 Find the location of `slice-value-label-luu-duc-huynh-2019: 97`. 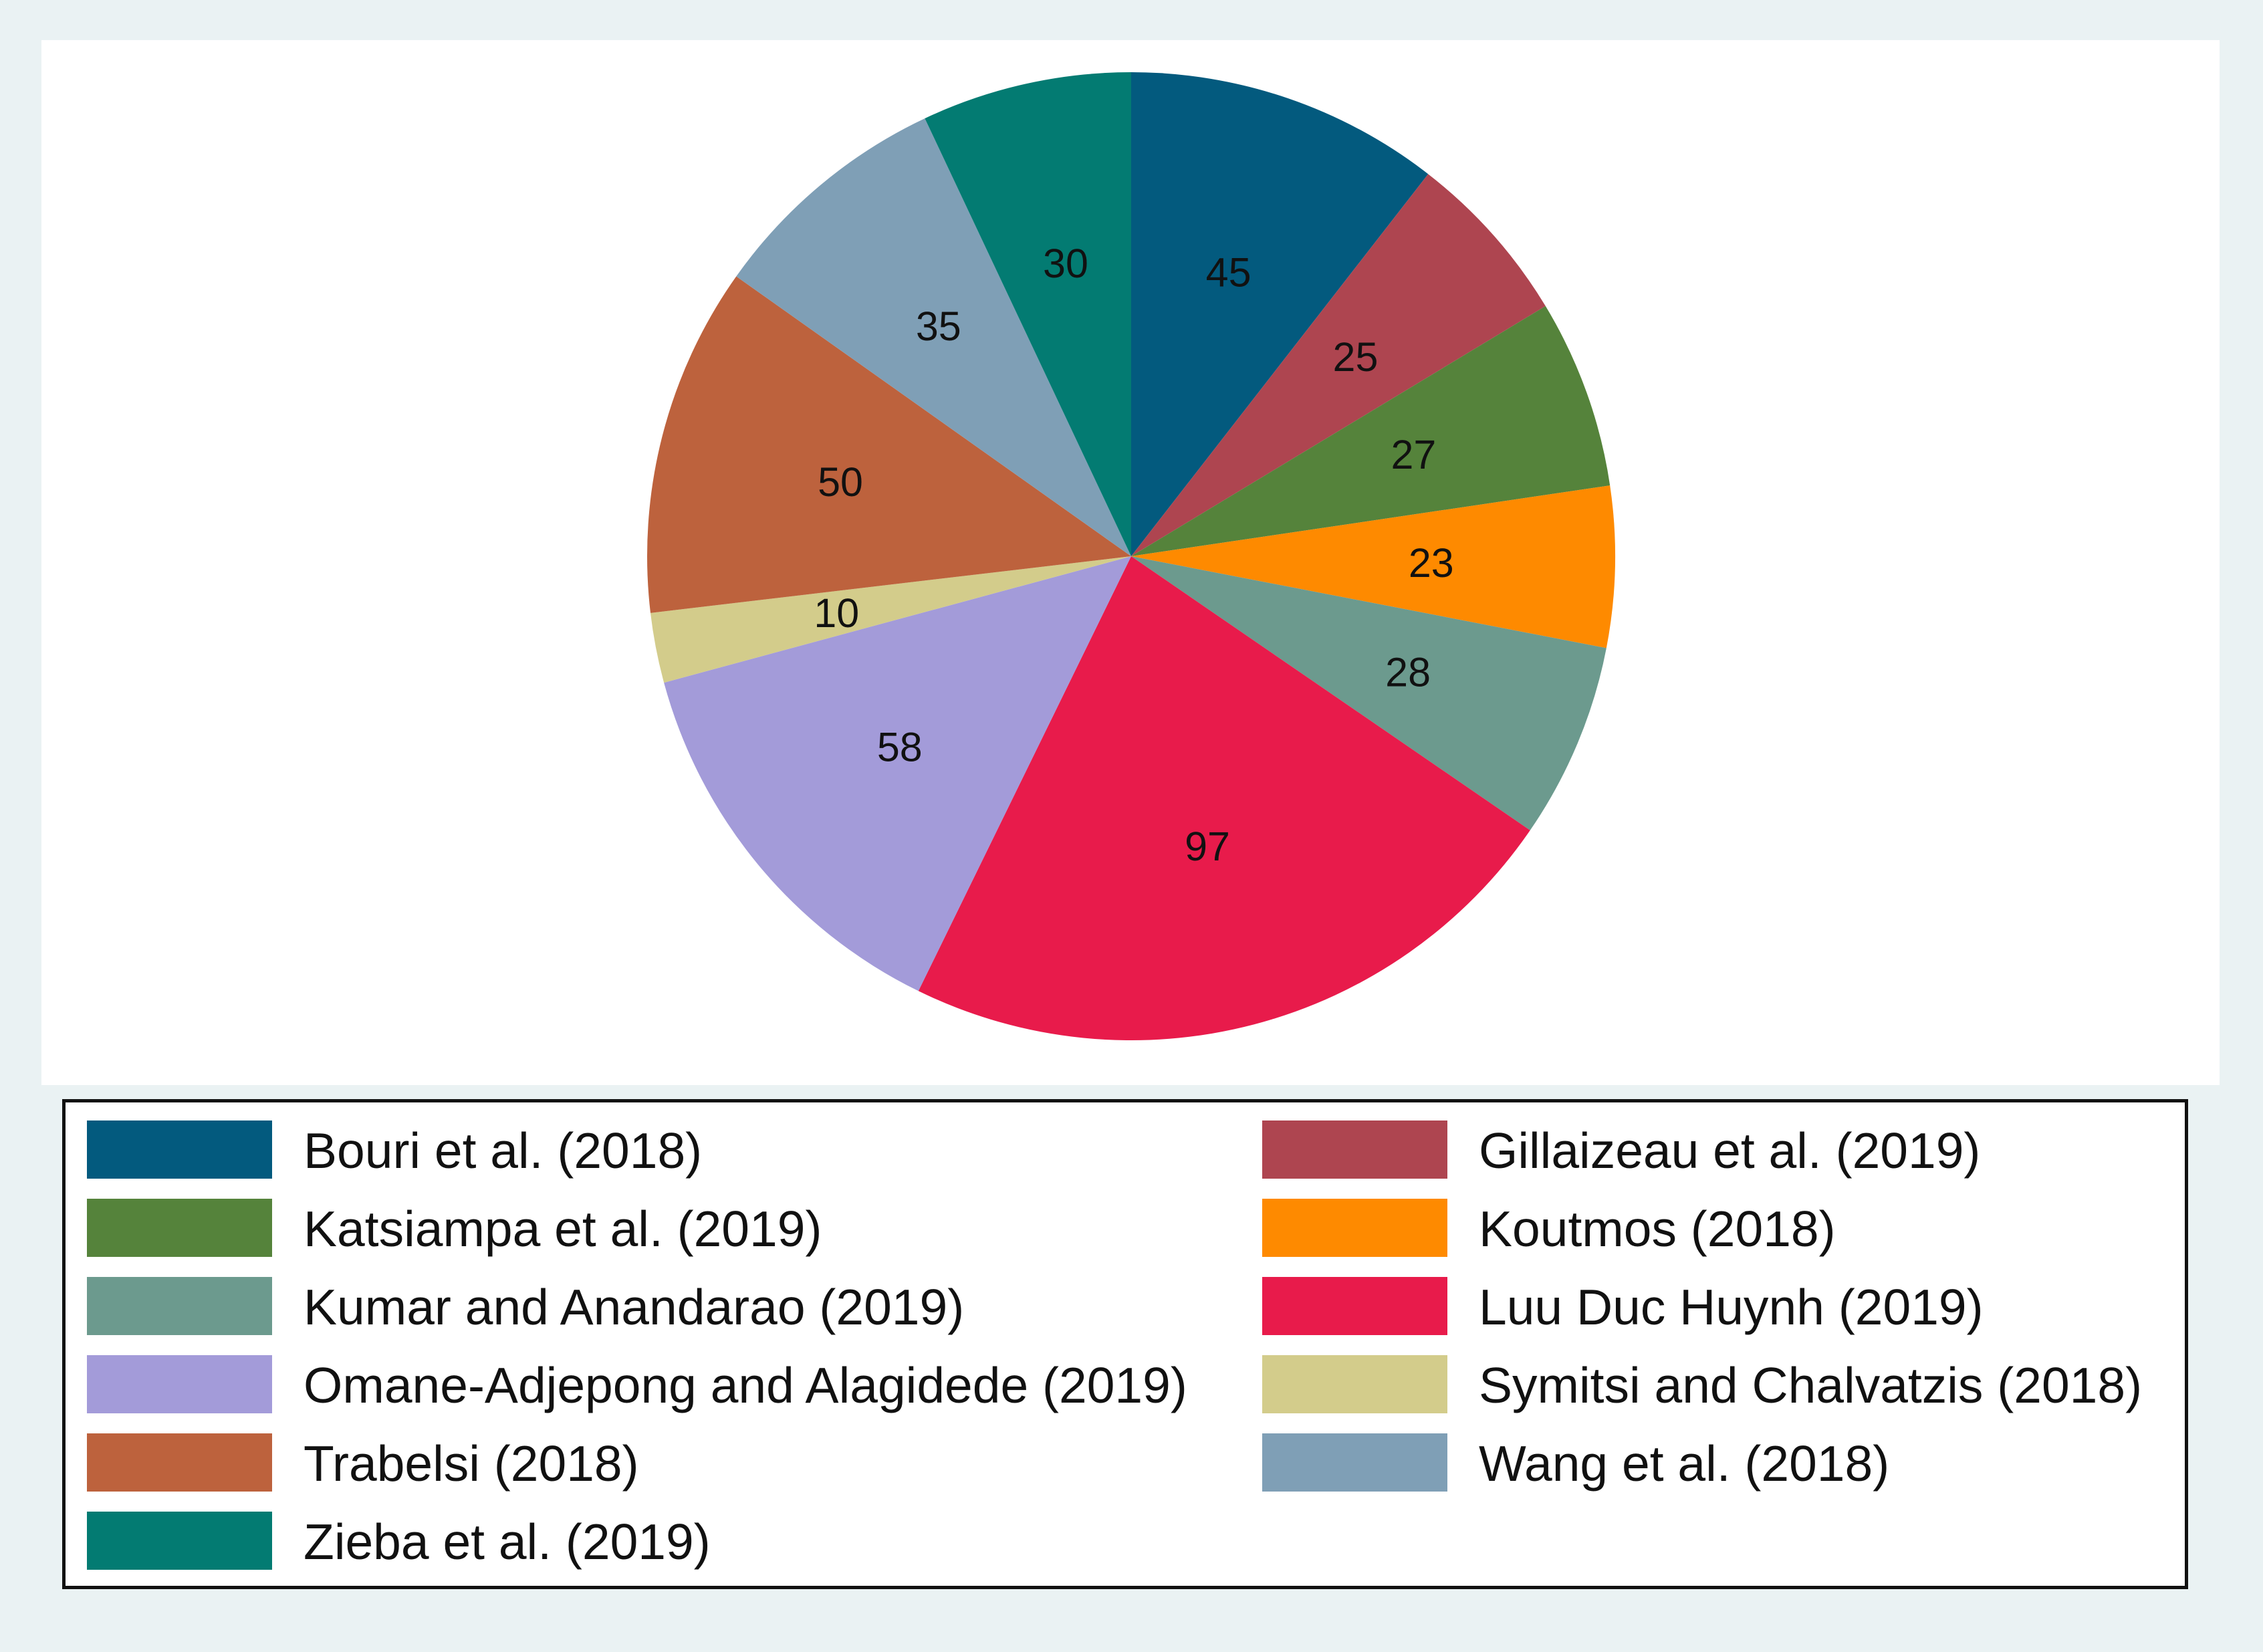

slice-value-label-luu-duc-huynh-2019: 97 is located at coordinates (1207, 847).